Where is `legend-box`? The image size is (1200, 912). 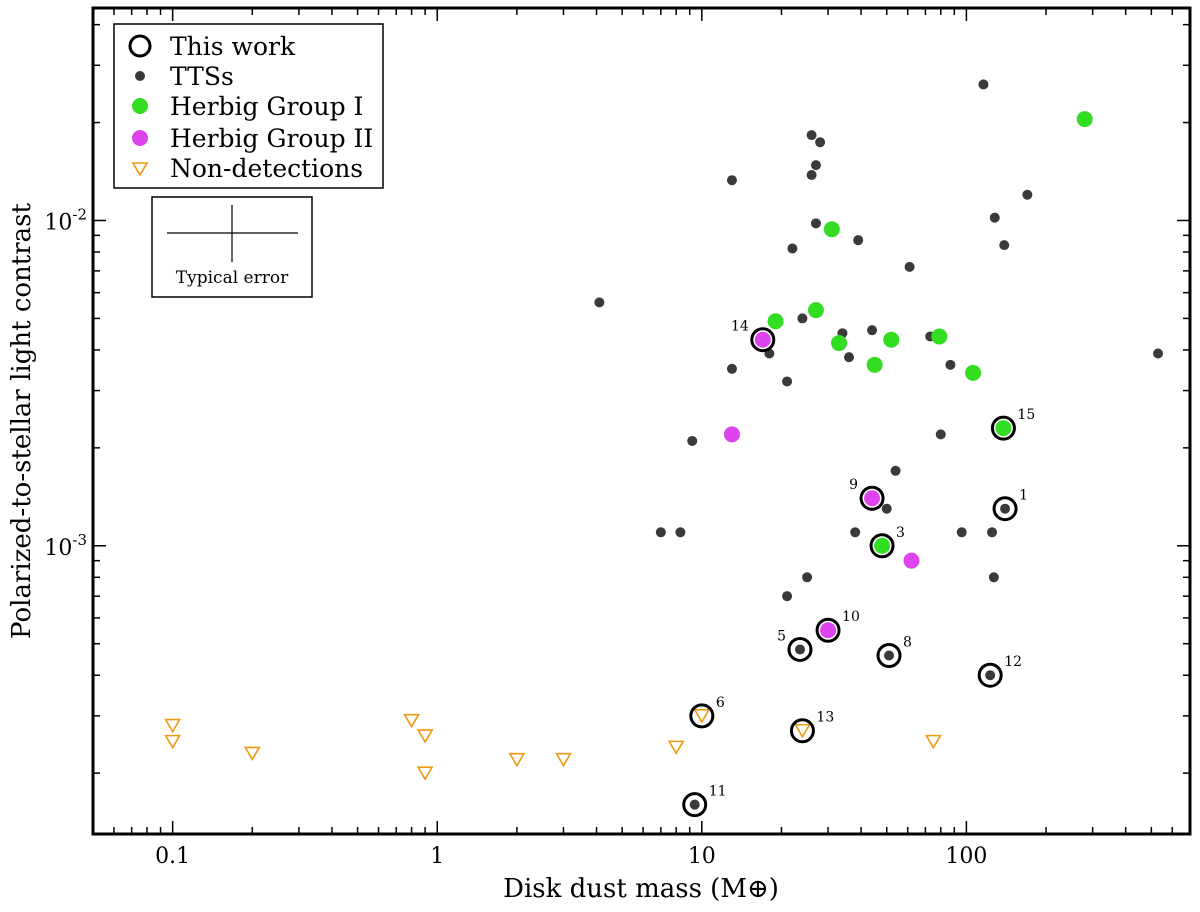
legend-box is located at coordinates (248, 106).